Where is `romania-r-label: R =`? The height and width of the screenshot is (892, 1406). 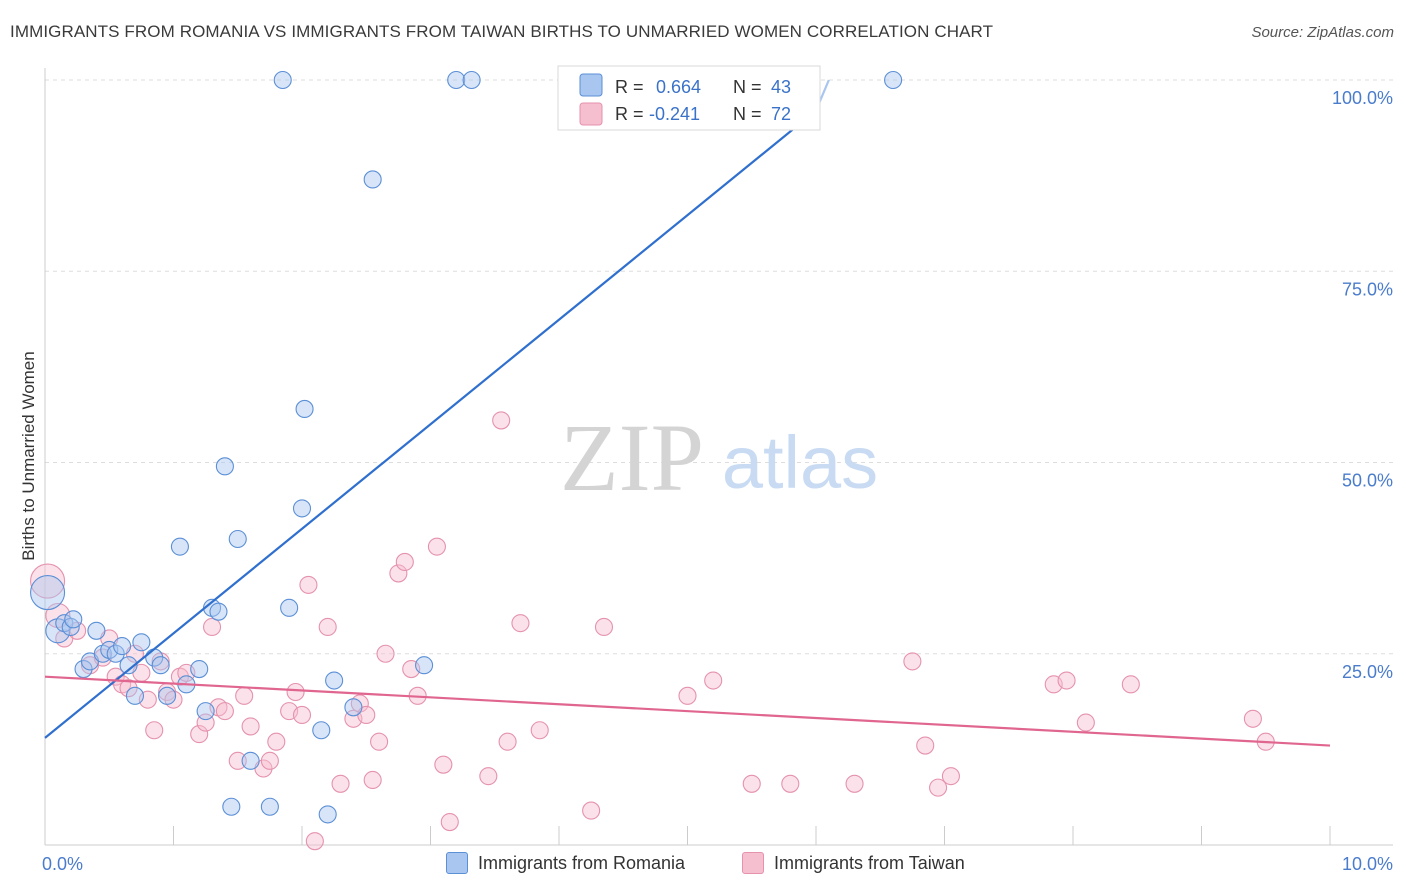 romania-r-label: R = is located at coordinates (629, 87).